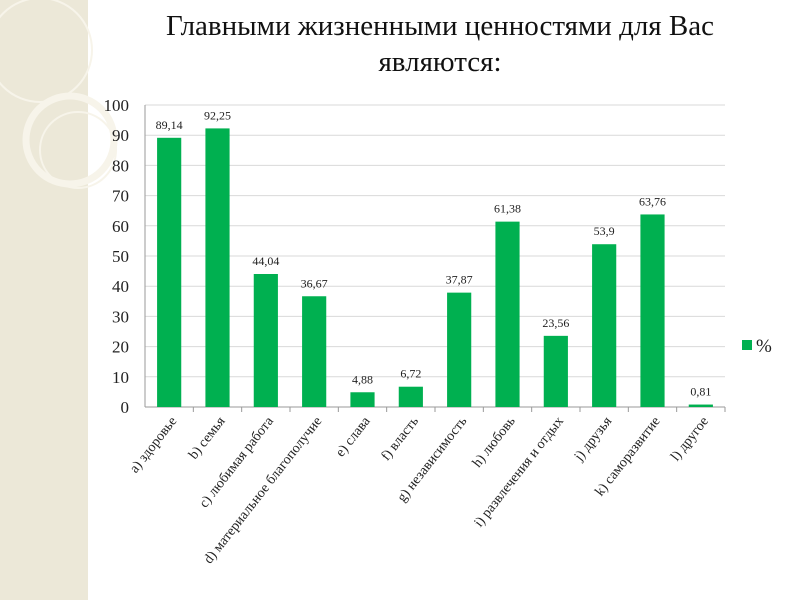  Describe the element at coordinates (207, 438) in the screenshot. I see `x-tick-label: b) семья` at that location.